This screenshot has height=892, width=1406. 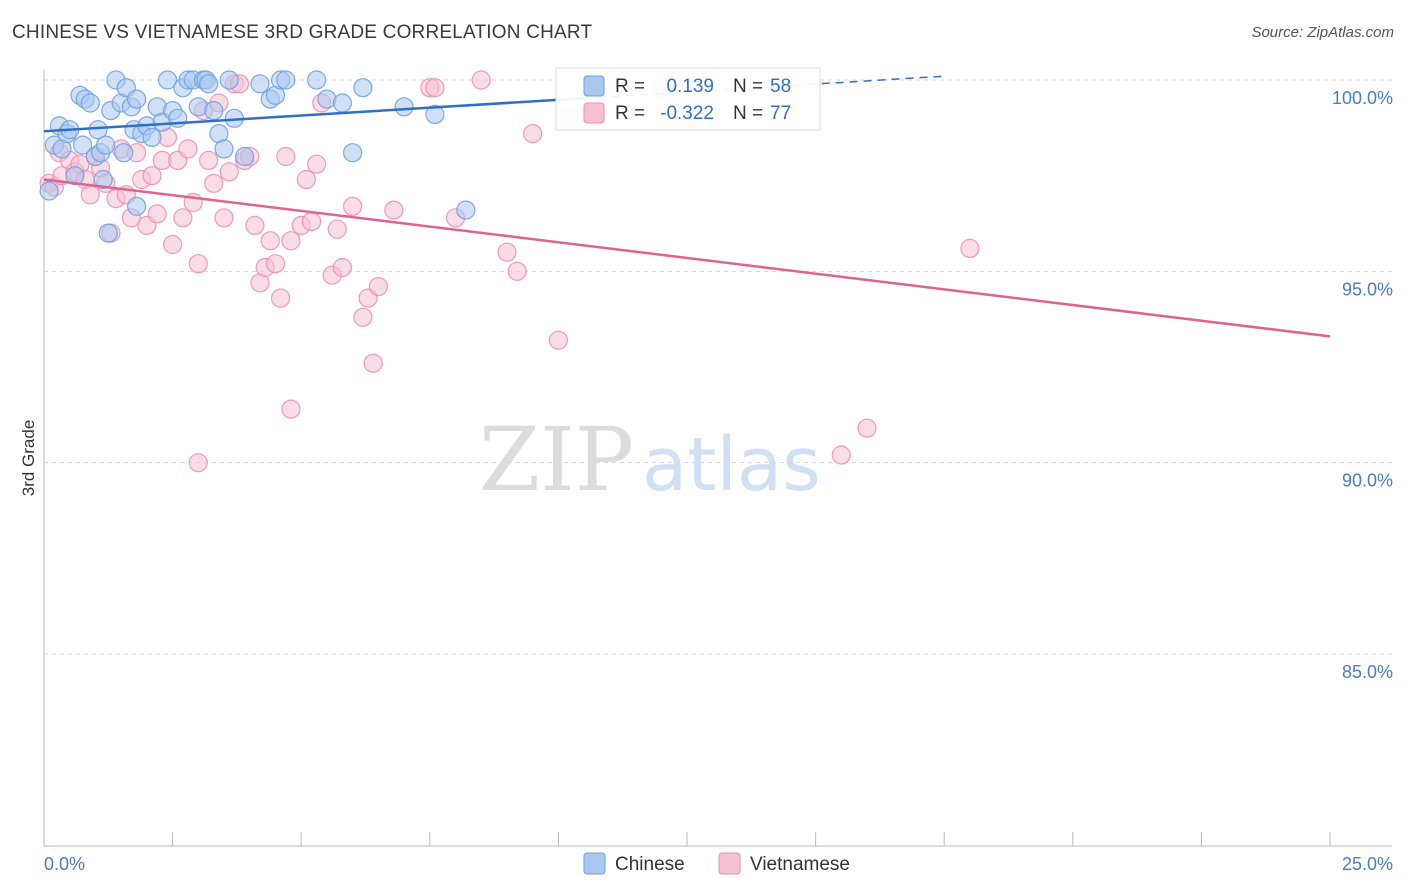 What do you see at coordinates (28, 458) in the screenshot?
I see `y-axis-label: 3rd Grade` at bounding box center [28, 458].